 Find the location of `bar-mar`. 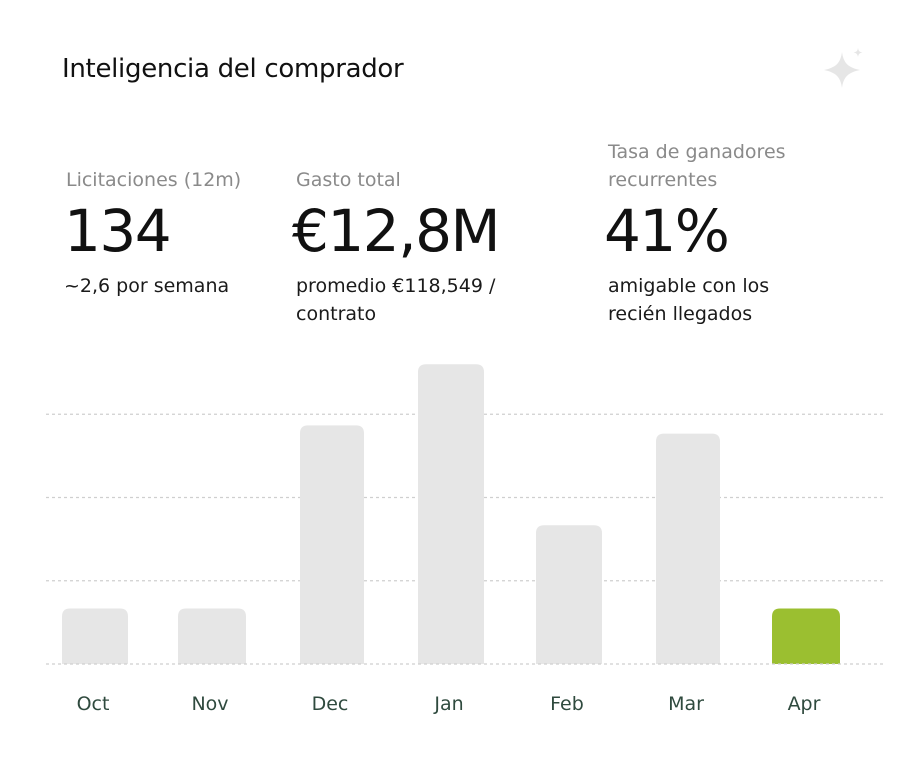

bar-mar is located at coordinates (688, 548).